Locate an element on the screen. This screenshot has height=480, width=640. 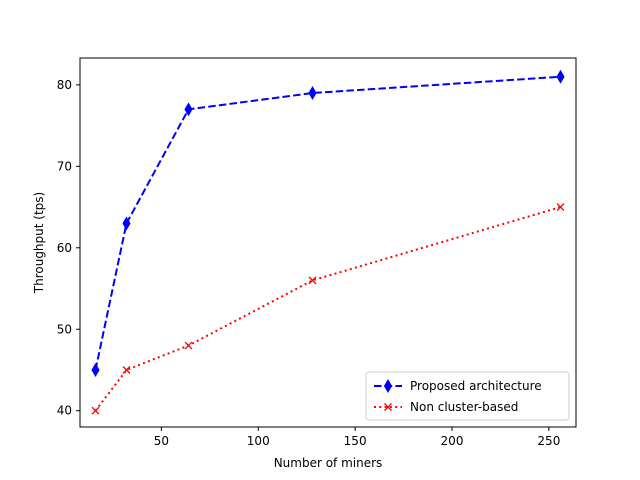
legend-entry: Non cluster-based is located at coordinates (446, 407).